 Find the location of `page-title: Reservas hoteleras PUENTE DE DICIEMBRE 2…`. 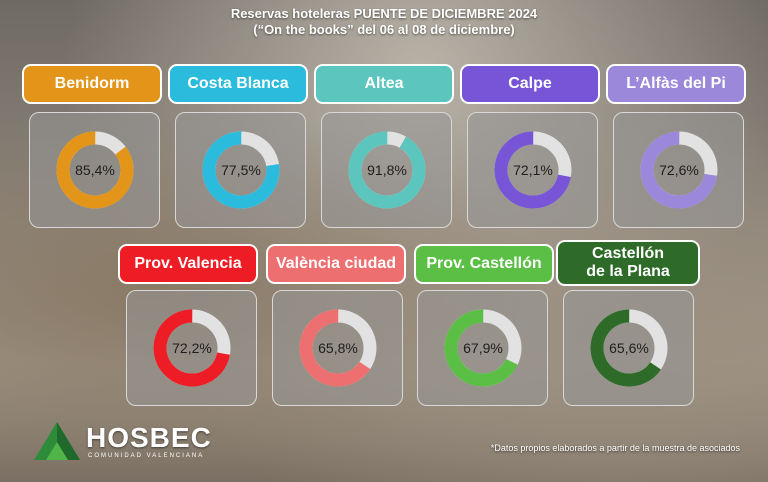

page-title: Reservas hoteleras PUENTE DE DICIEMBRE 2… is located at coordinates (384, 22).